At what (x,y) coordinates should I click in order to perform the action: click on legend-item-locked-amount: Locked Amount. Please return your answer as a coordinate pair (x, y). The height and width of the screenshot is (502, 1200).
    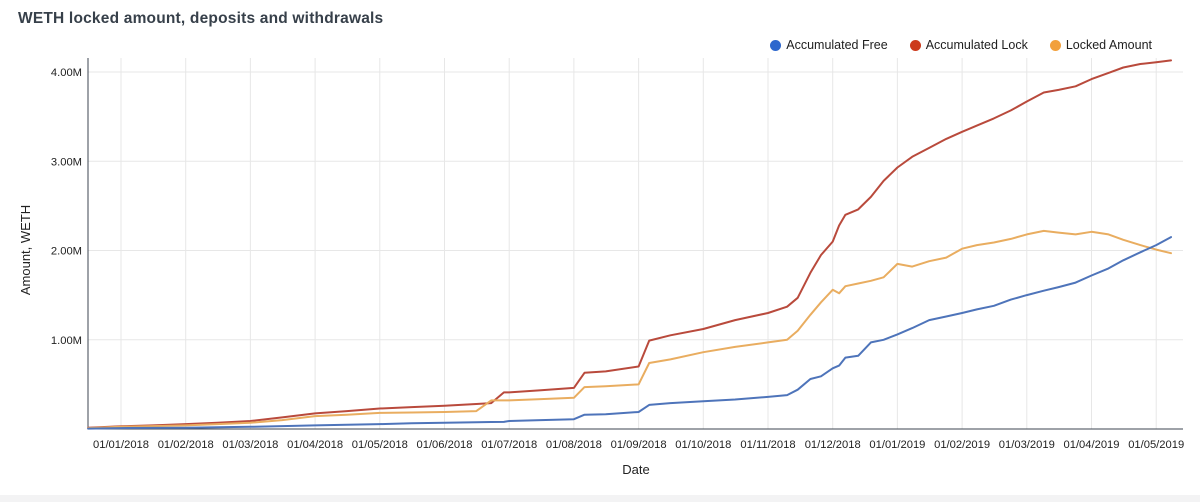
    Looking at the image, I should click on (1100, 45).